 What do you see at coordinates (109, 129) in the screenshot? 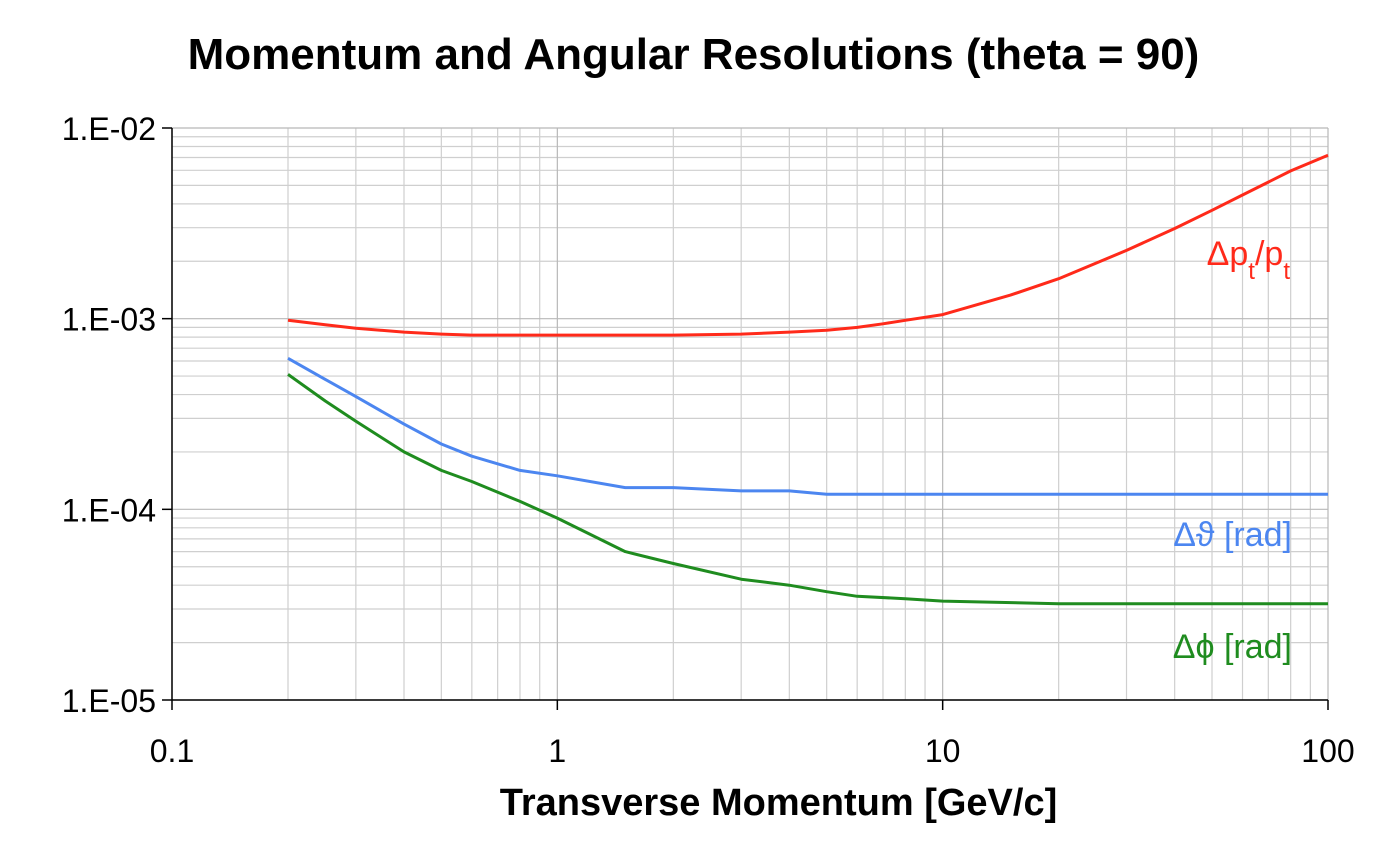
I see `y-tick-label: 1.E-02` at bounding box center [109, 129].